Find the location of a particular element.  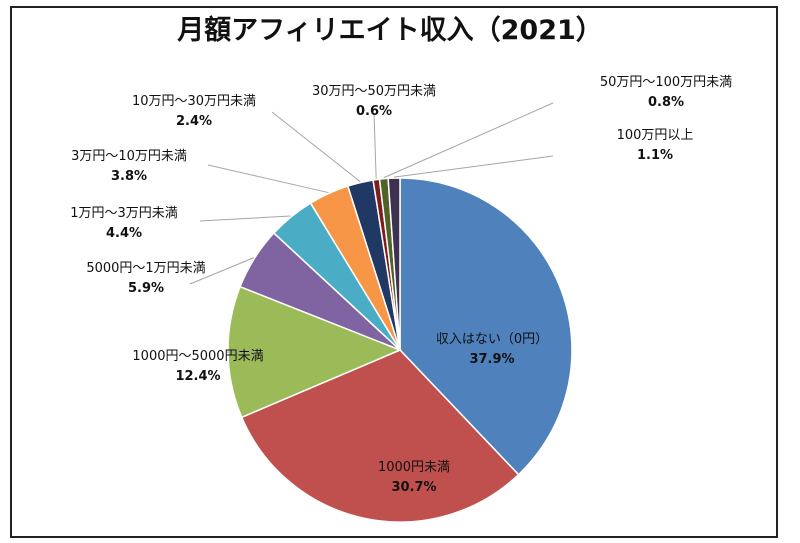

slice-value-5: 3.8% is located at coordinates (129, 176).